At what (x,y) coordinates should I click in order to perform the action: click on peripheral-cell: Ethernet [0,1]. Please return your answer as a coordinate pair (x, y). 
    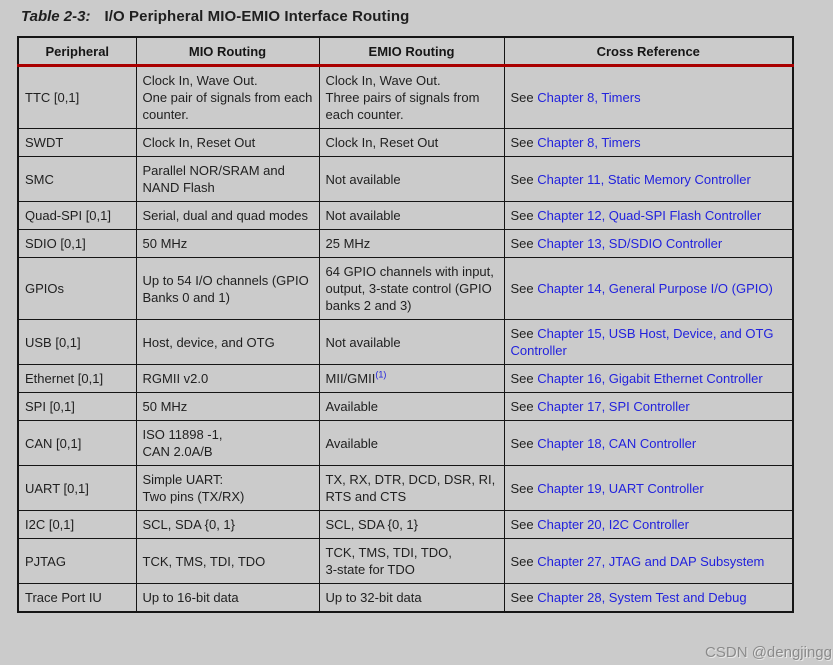
    Looking at the image, I should click on (77, 378).